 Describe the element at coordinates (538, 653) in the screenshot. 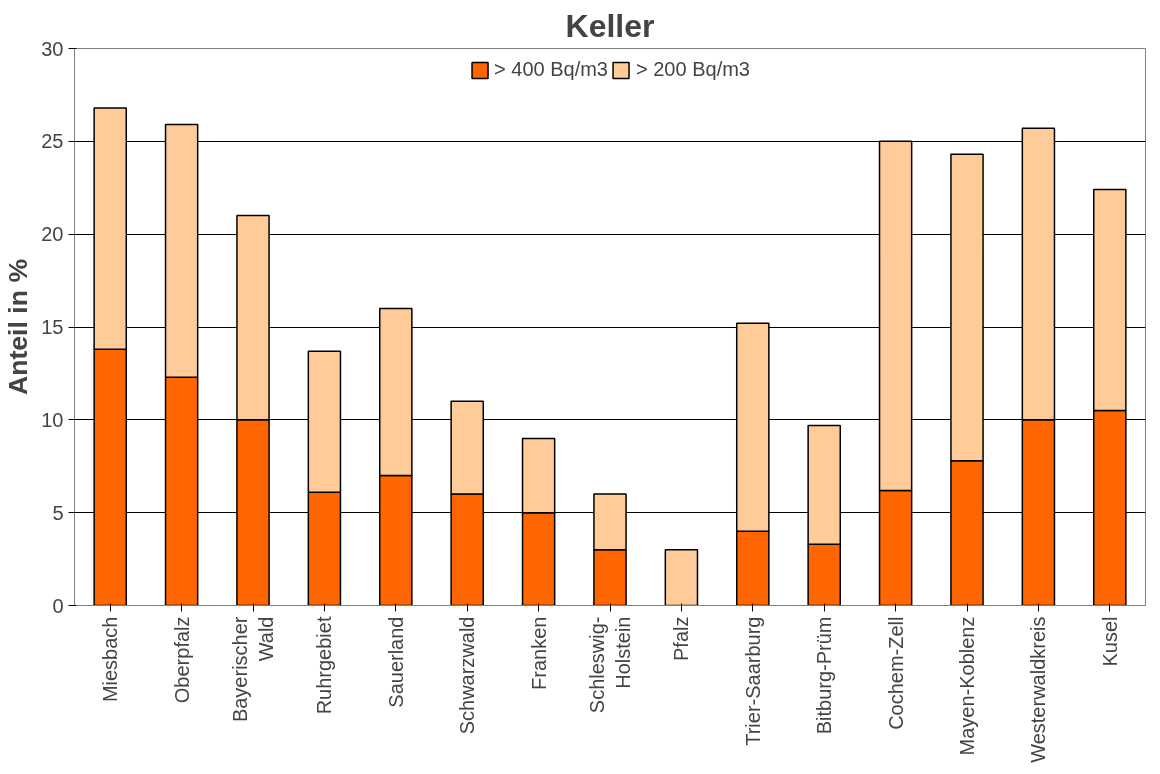

I see `x-tick-label: Franken` at that location.